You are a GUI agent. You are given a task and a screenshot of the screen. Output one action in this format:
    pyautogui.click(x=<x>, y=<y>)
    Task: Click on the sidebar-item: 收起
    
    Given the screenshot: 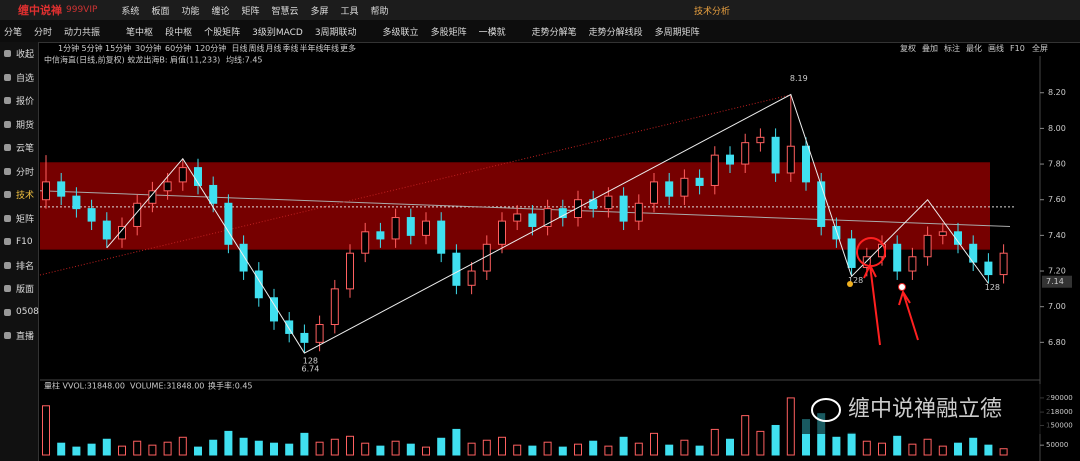 What is the action you would take?
    pyautogui.click(x=19, y=54)
    